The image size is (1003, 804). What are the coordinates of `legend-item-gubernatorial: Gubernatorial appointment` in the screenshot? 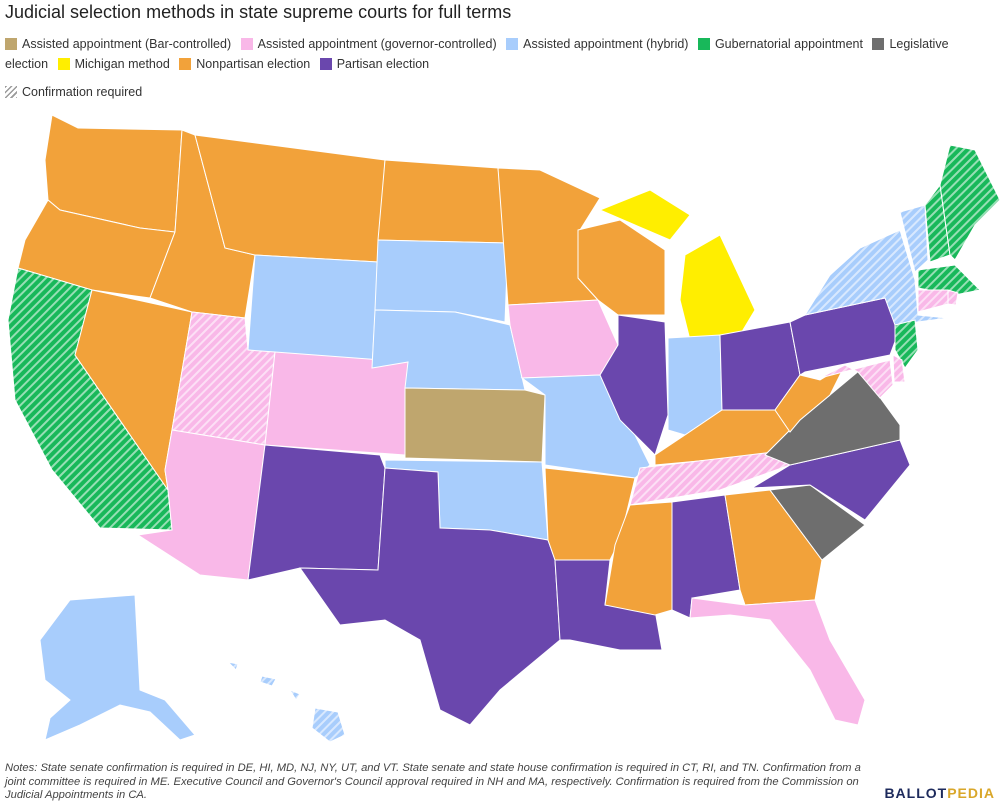 It's located at (780, 44).